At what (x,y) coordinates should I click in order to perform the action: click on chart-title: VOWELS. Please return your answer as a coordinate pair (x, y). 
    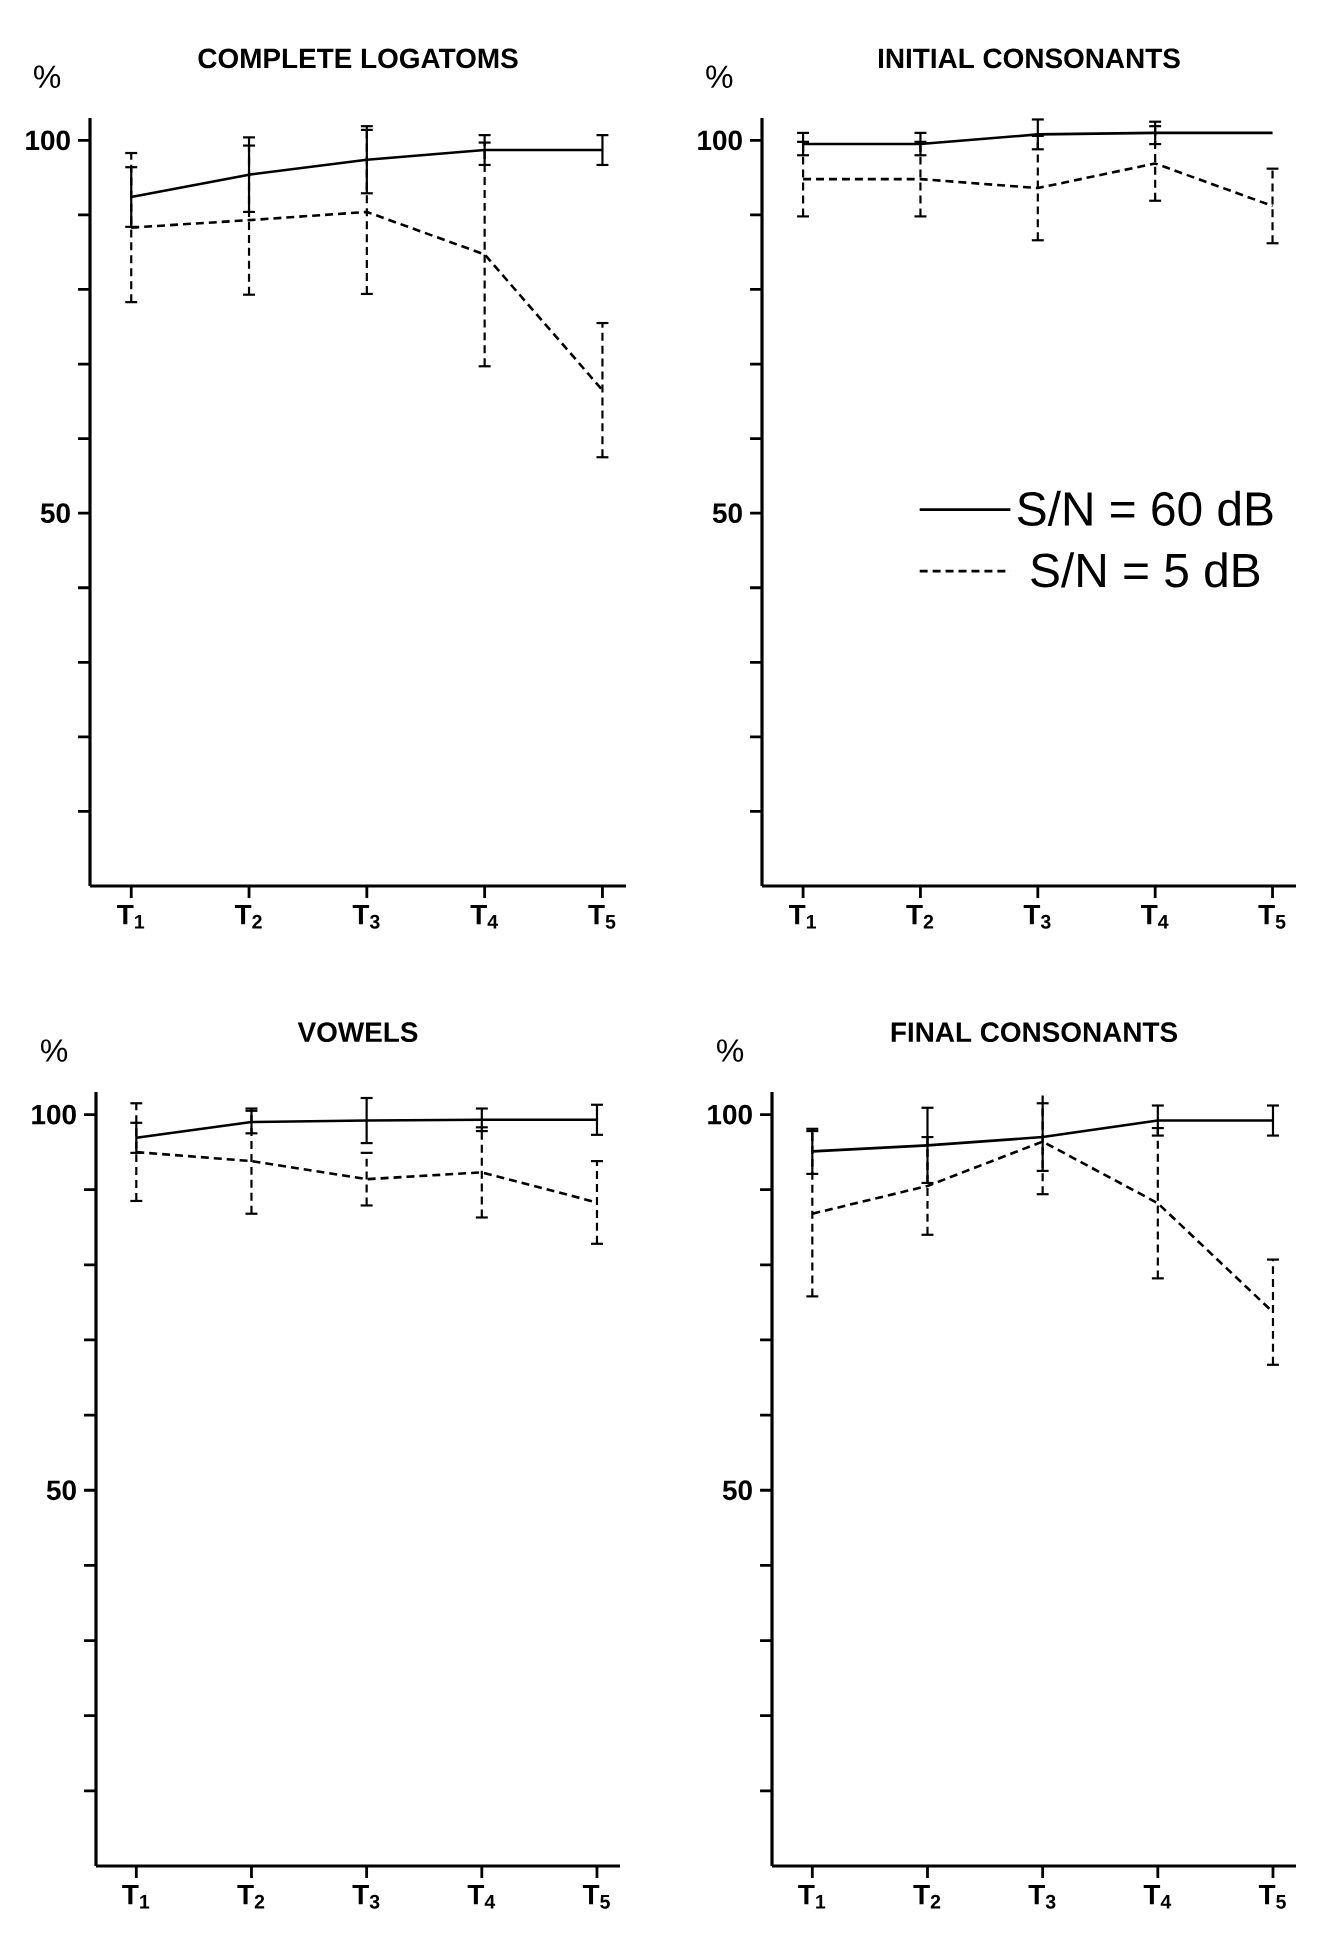
    Looking at the image, I should click on (357, 1032).